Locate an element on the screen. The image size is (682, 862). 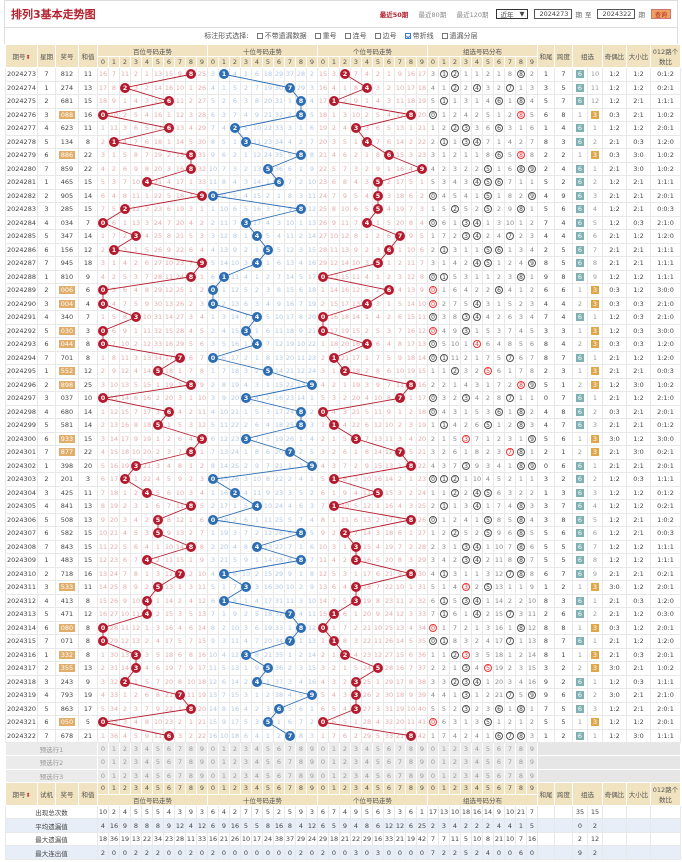
recent-120-link: 最近120期 is located at coordinates (472, 15).